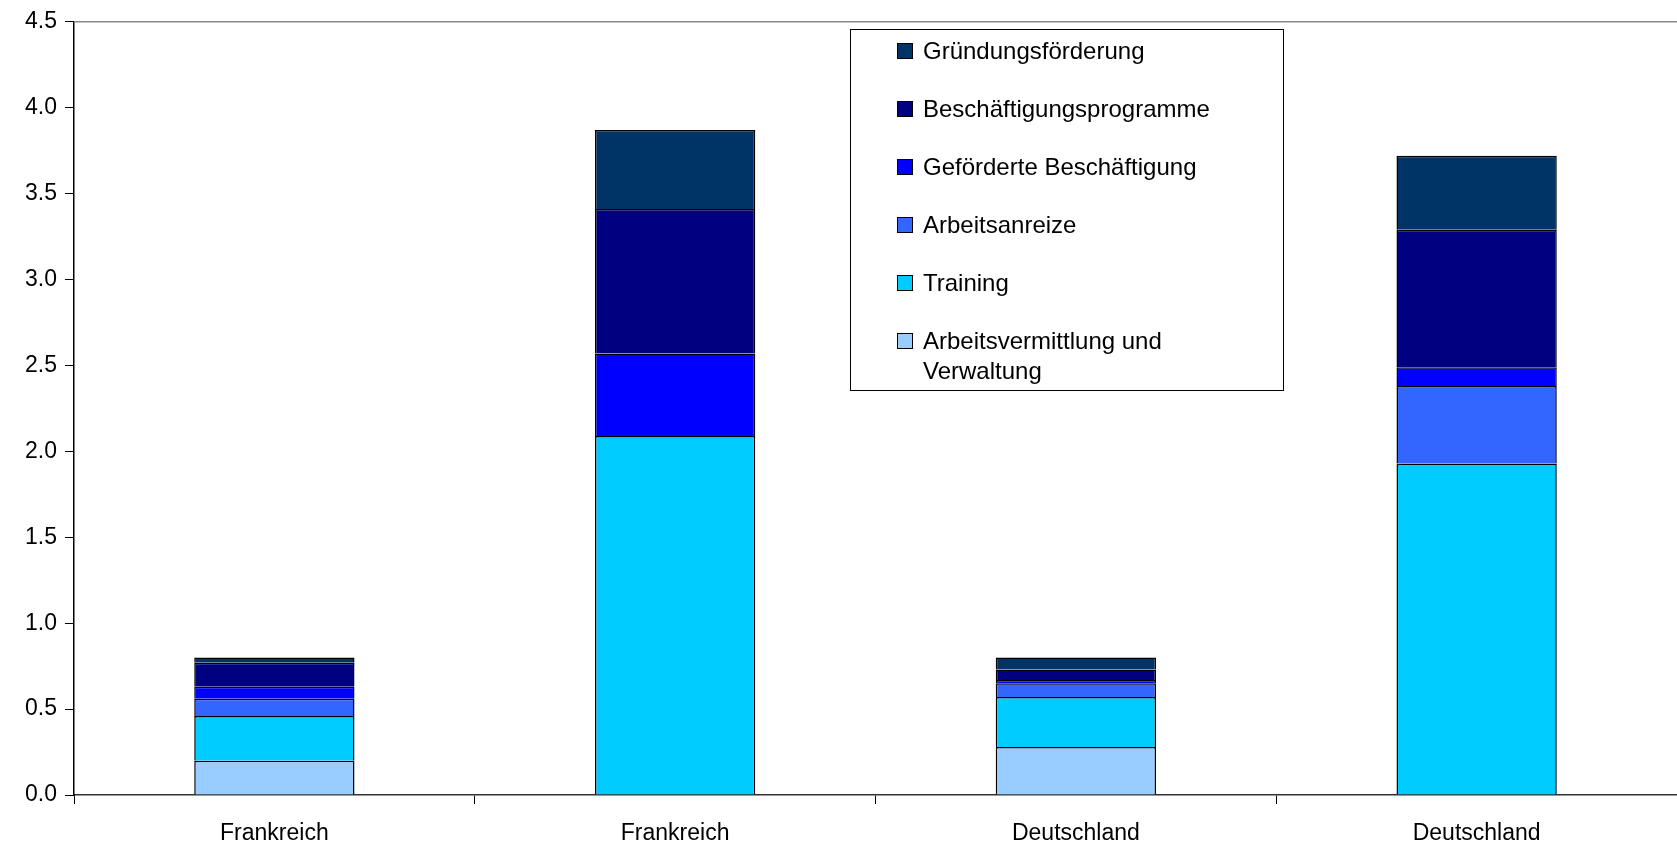 This screenshot has height=848, width=1677. What do you see at coordinates (1066, 109) in the screenshot?
I see `legend-label: Beschäftigungsprogramme` at bounding box center [1066, 109].